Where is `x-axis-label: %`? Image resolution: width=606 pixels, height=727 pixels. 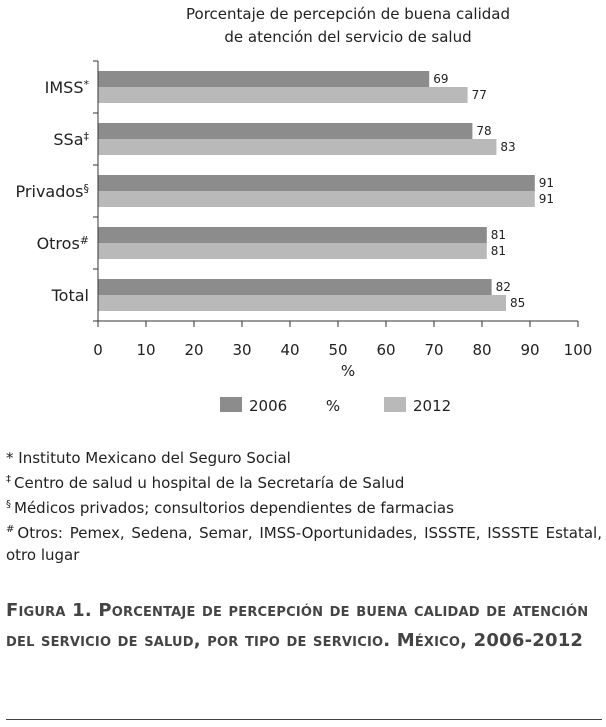 x-axis-label: % is located at coordinates (348, 371).